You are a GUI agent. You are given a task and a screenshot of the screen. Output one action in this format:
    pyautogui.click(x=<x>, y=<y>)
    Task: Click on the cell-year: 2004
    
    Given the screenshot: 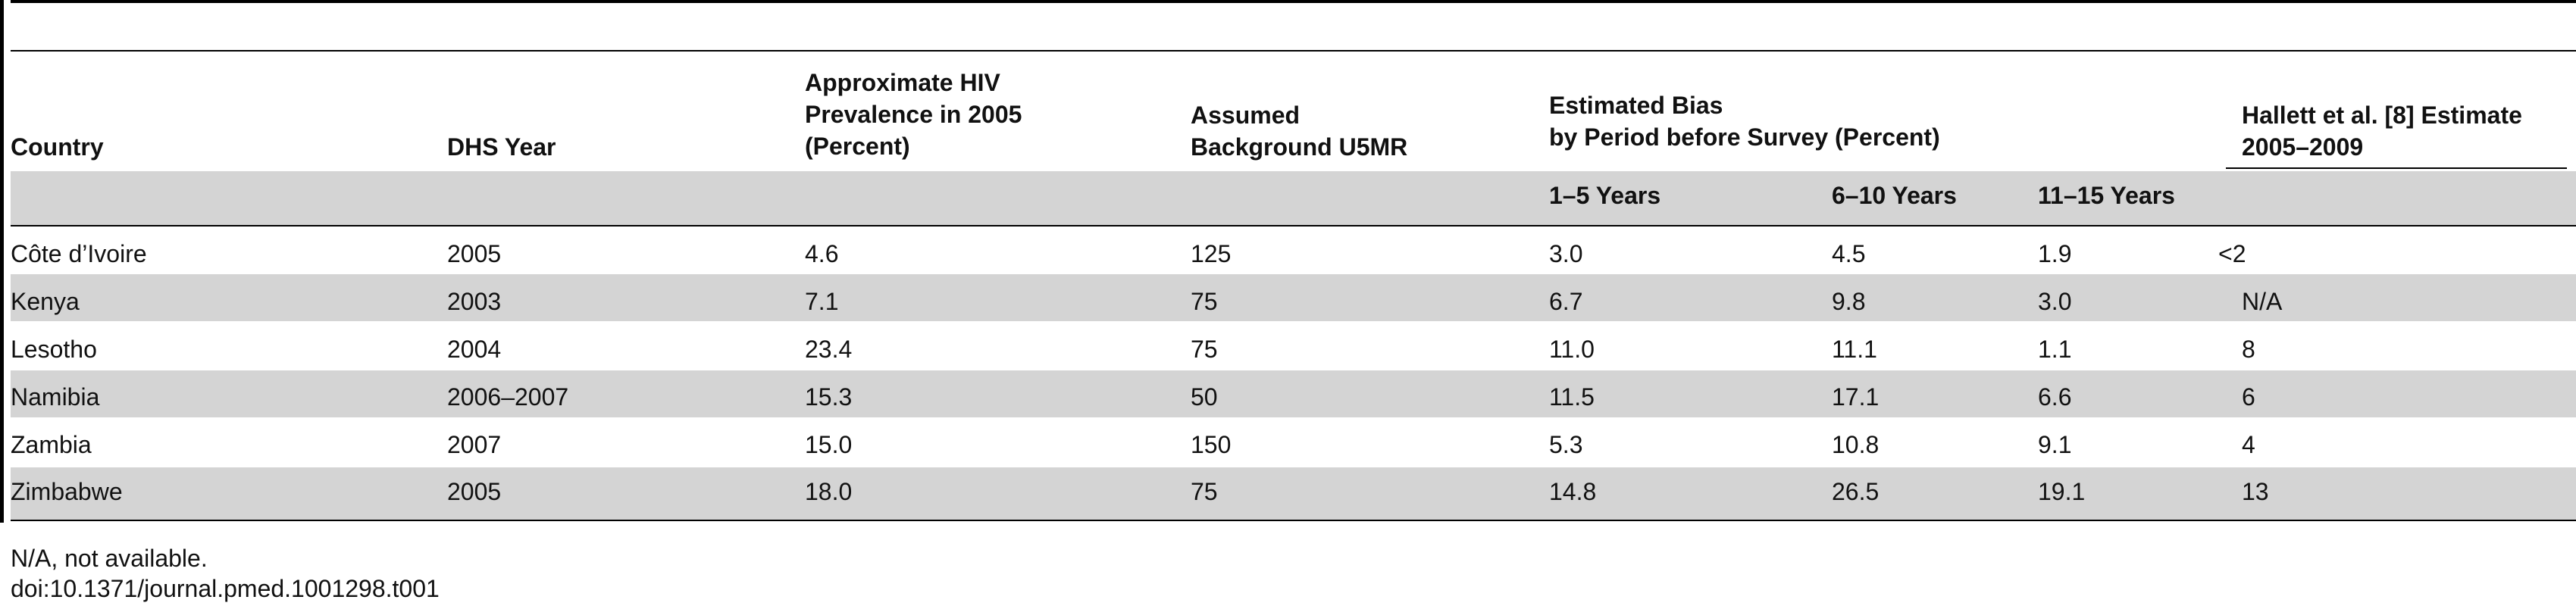 What is the action you would take?
    pyautogui.click(x=475, y=349)
    